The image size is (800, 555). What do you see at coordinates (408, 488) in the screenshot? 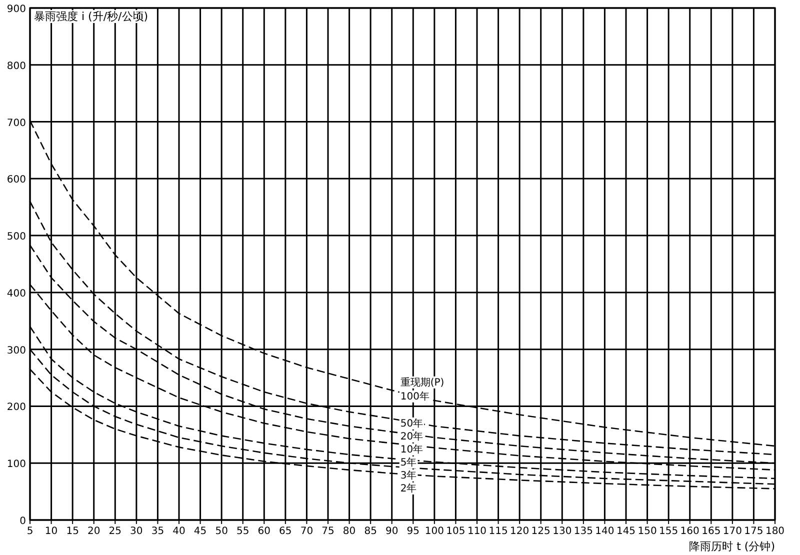
I see `series-label: 2年` at bounding box center [408, 488].